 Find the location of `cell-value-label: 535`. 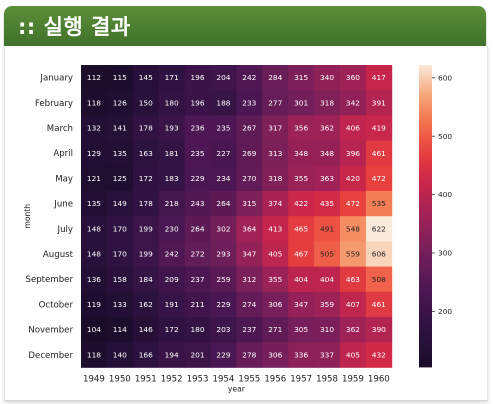

cell-value-label: 535 is located at coordinates (379, 203).